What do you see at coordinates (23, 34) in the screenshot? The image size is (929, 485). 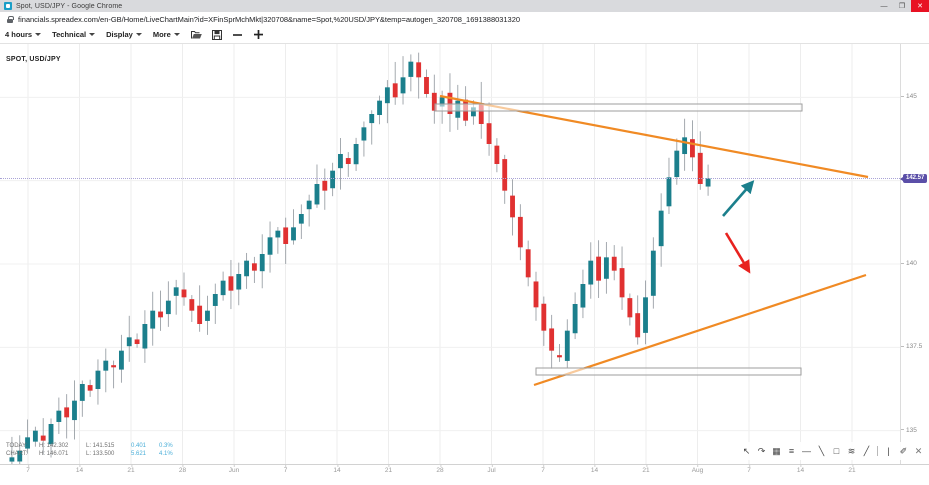 I see `timeframe-menu: 4 hours` at bounding box center [23, 34].